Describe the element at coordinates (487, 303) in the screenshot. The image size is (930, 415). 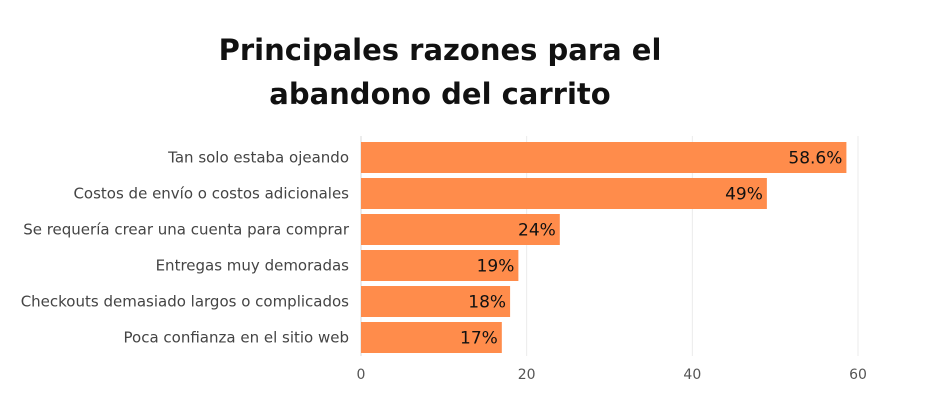
I see `value-label: 18%` at that location.